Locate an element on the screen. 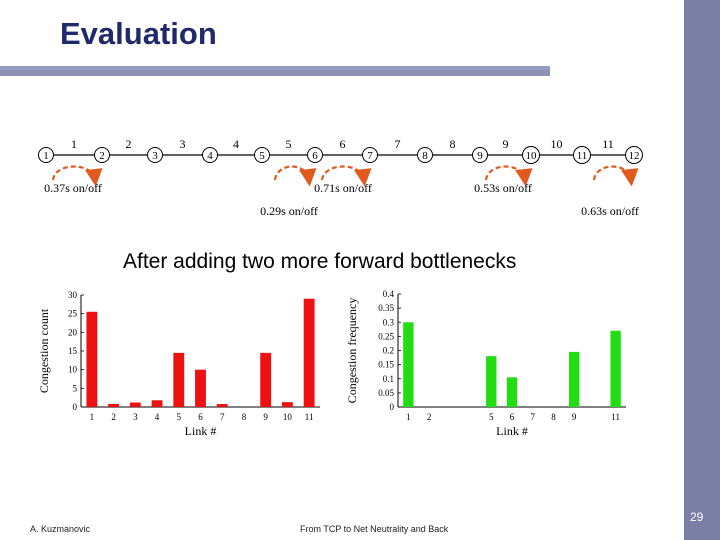  y-tick-label: 0.25 is located at coordinates (386, 336).